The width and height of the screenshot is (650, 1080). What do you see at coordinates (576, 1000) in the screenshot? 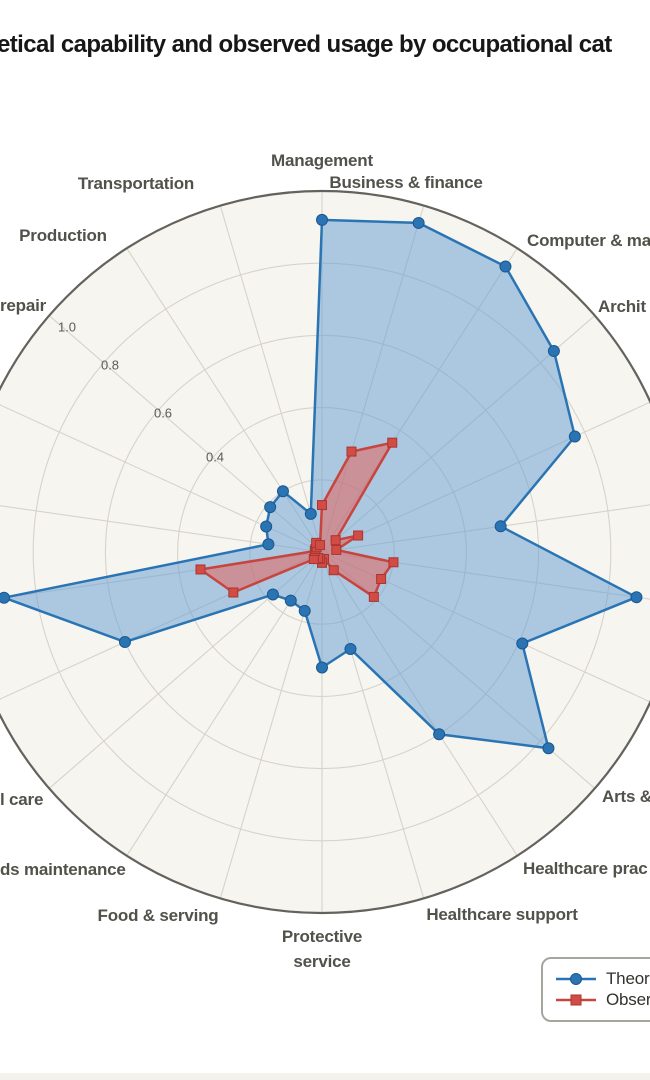
I see `observed-series-marker-icon` at bounding box center [576, 1000].